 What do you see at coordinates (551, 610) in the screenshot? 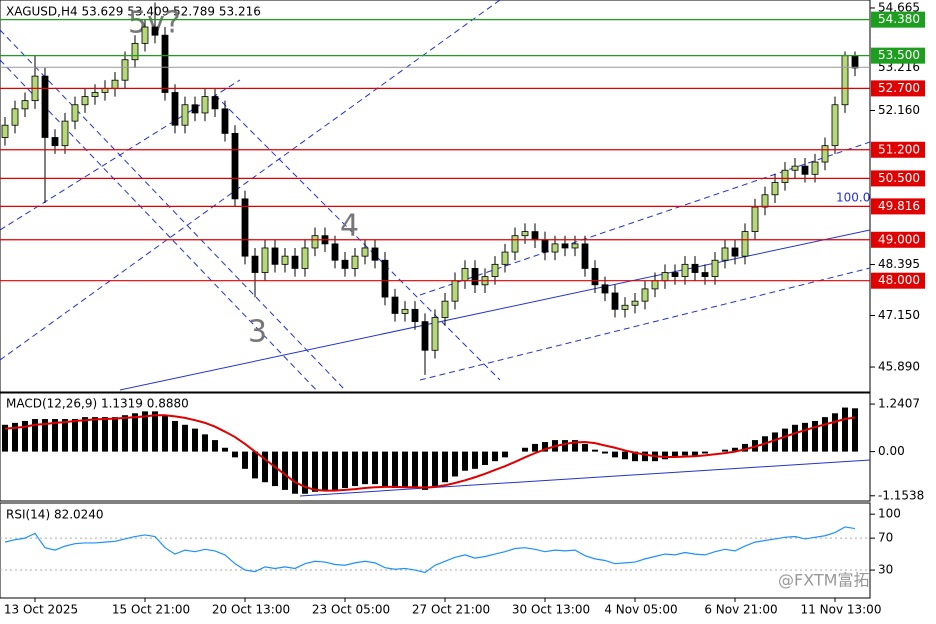
I see `x-tick-label: 30 Oct 13:00` at bounding box center [551, 610].